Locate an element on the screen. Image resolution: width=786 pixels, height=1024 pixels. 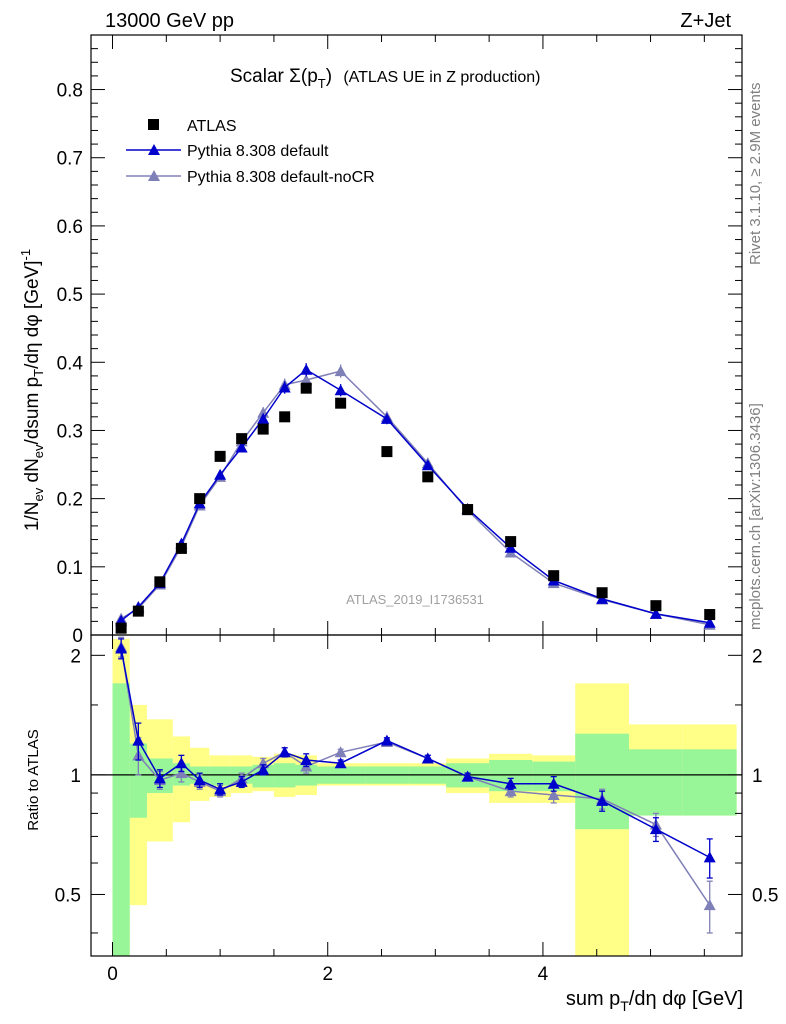
side-label-rivet: Rivet 3.1.10, ≥ 2.9M events is located at coordinates (755, 174).